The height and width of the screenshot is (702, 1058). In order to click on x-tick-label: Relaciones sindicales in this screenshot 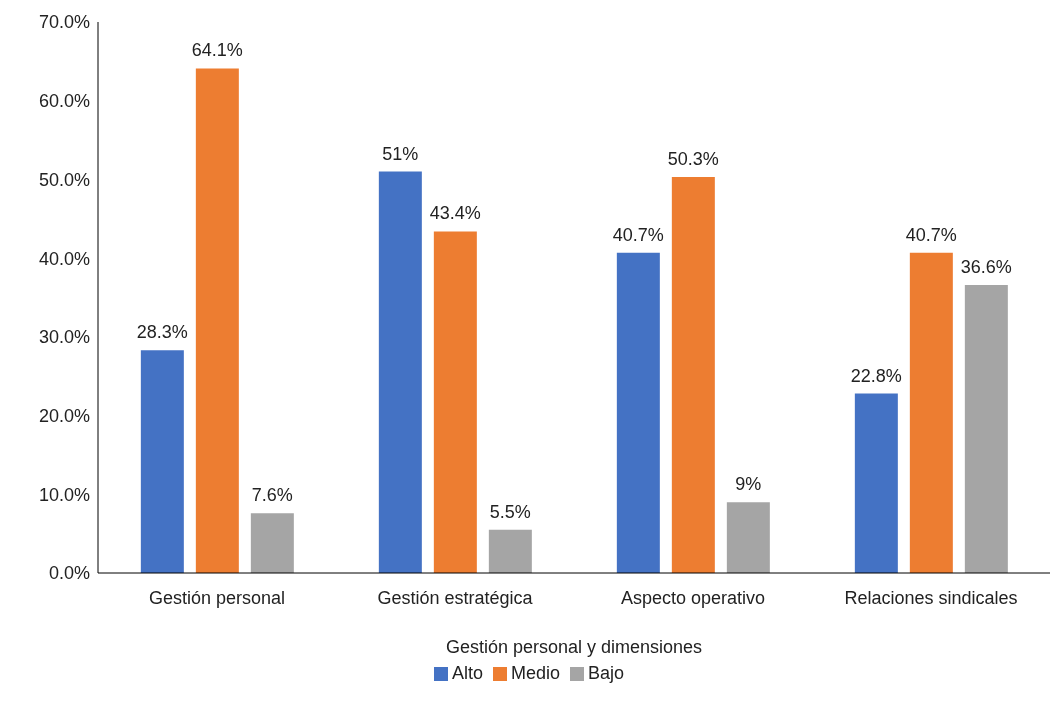, I will do `click(931, 597)`.